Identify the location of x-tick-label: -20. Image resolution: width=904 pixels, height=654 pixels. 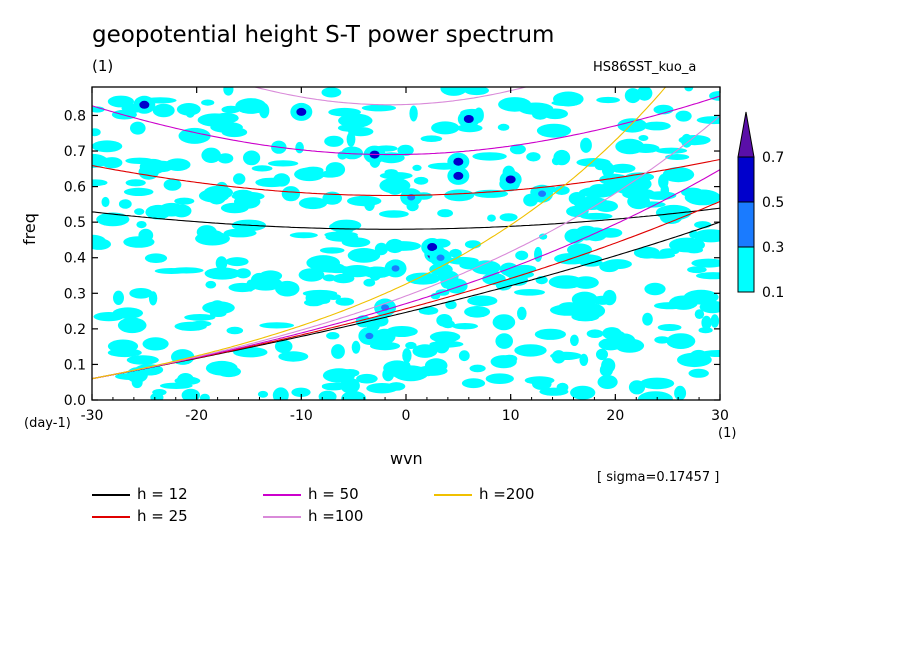
(196, 416).